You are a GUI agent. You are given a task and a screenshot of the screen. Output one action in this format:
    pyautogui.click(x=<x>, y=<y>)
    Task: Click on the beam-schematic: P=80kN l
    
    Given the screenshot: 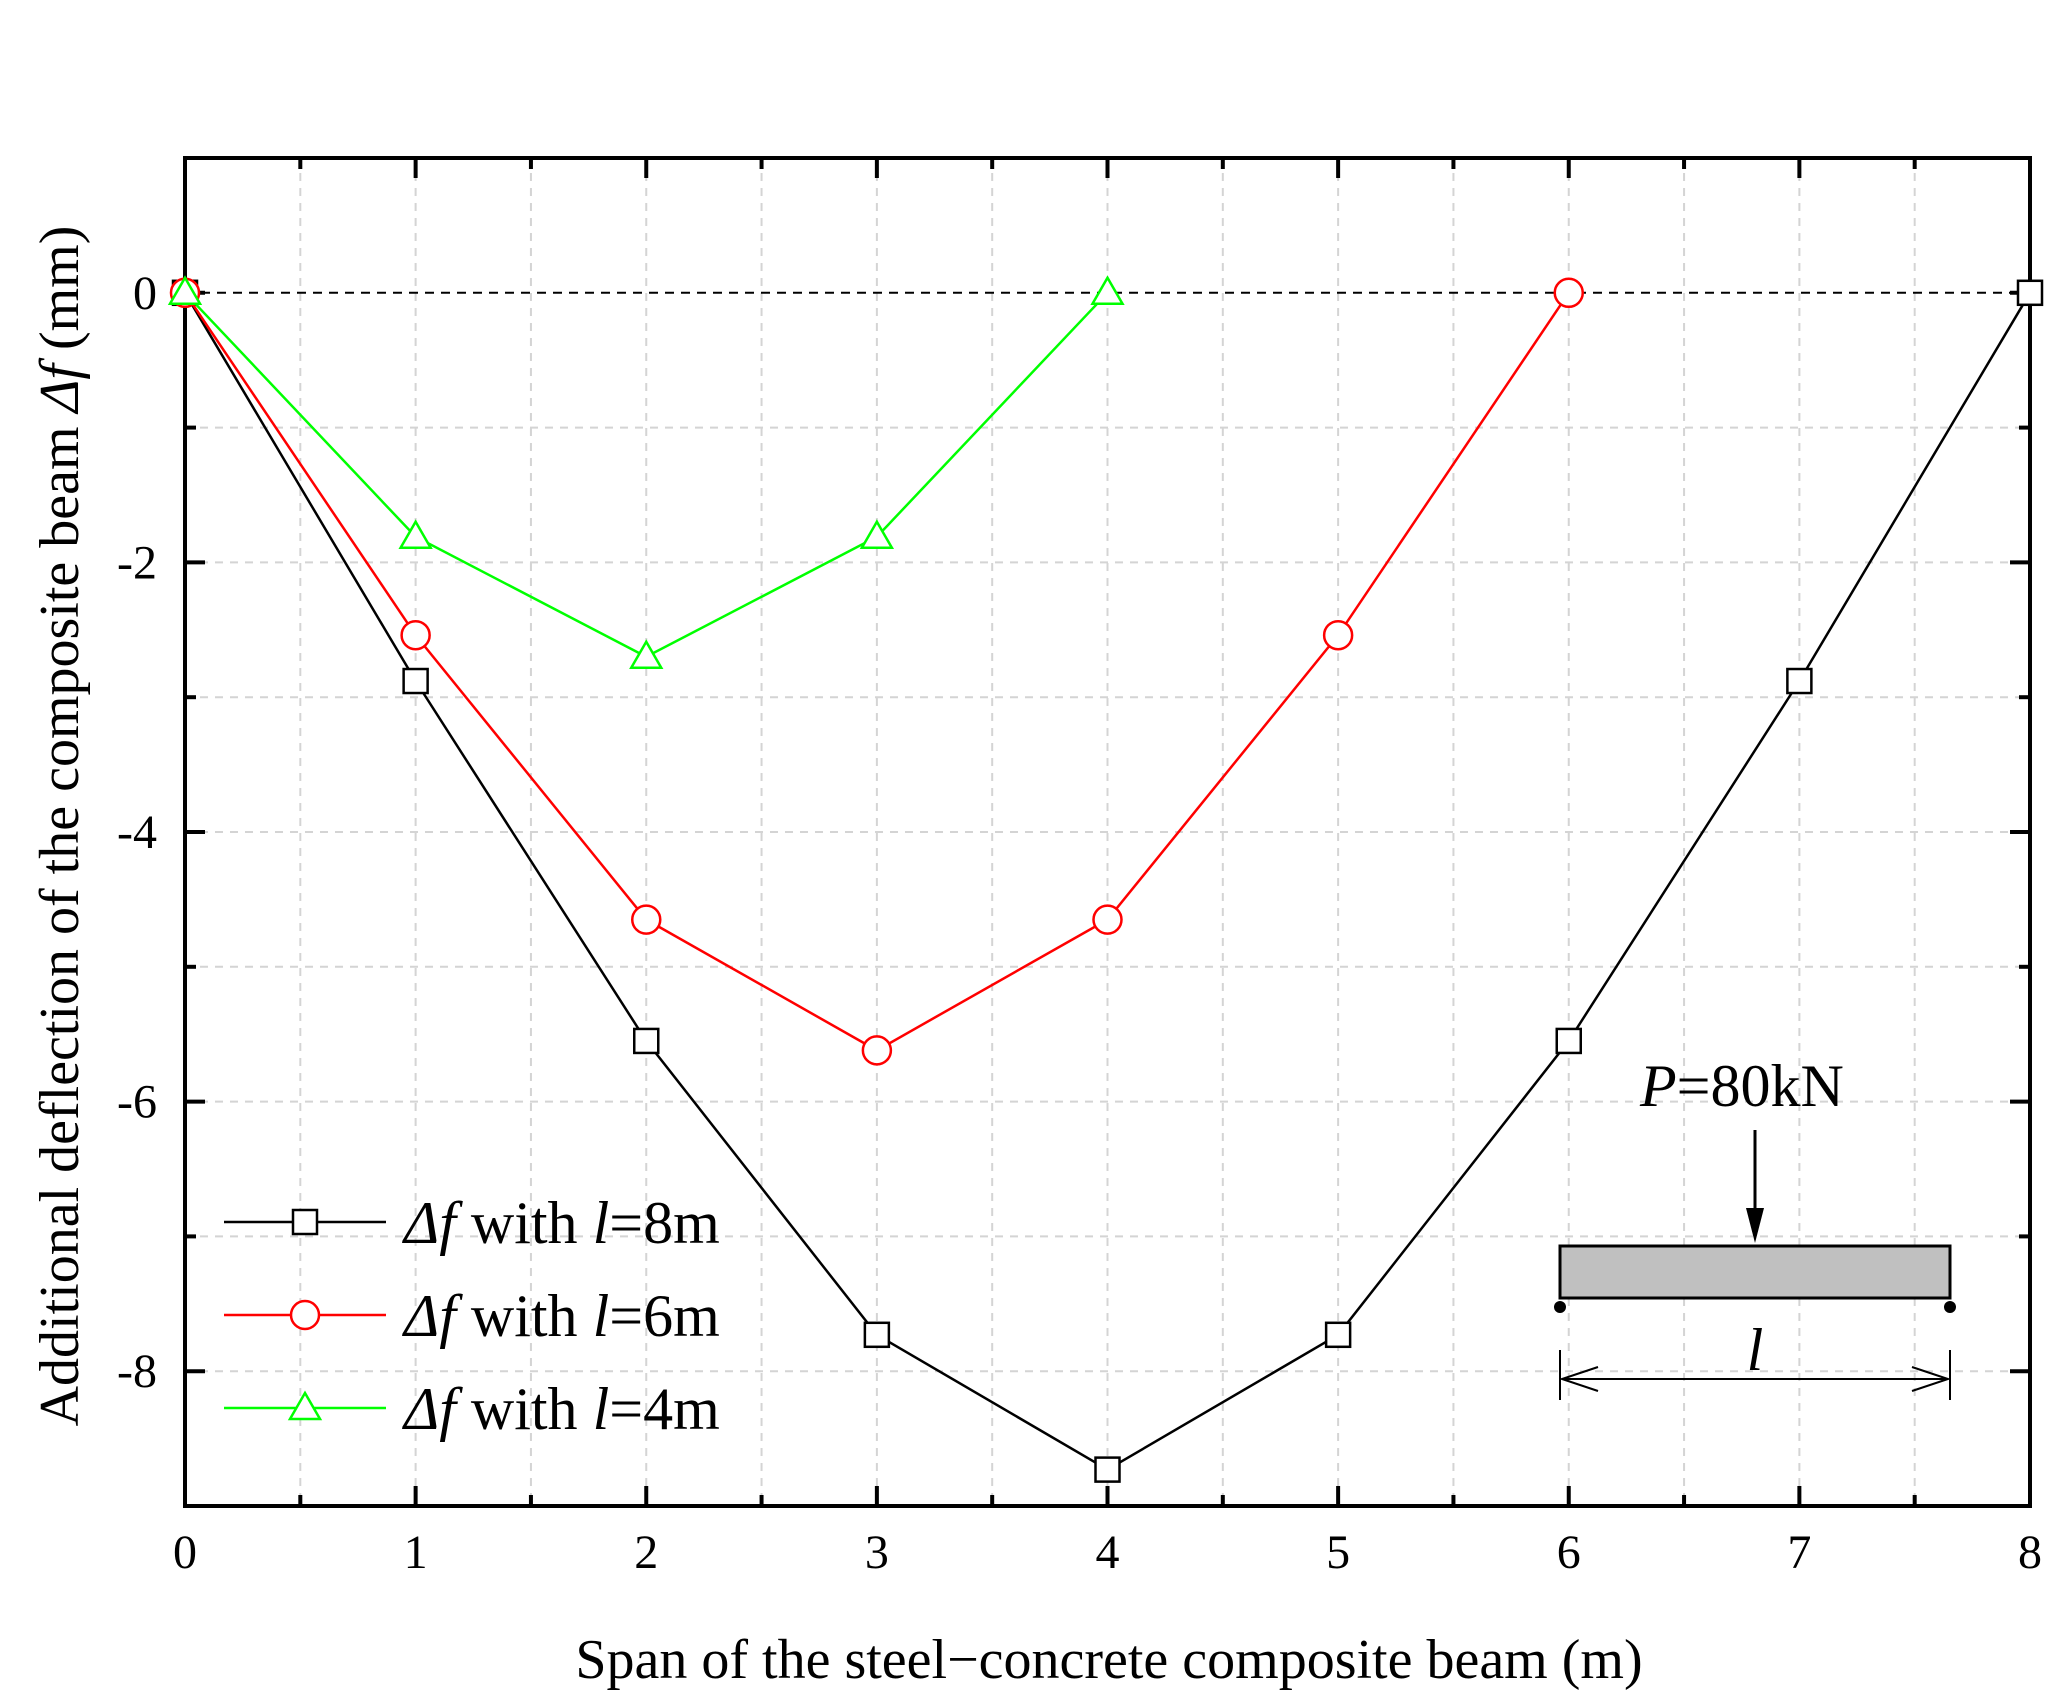 What is the action you would take?
    pyautogui.click(x=1755, y=1226)
    